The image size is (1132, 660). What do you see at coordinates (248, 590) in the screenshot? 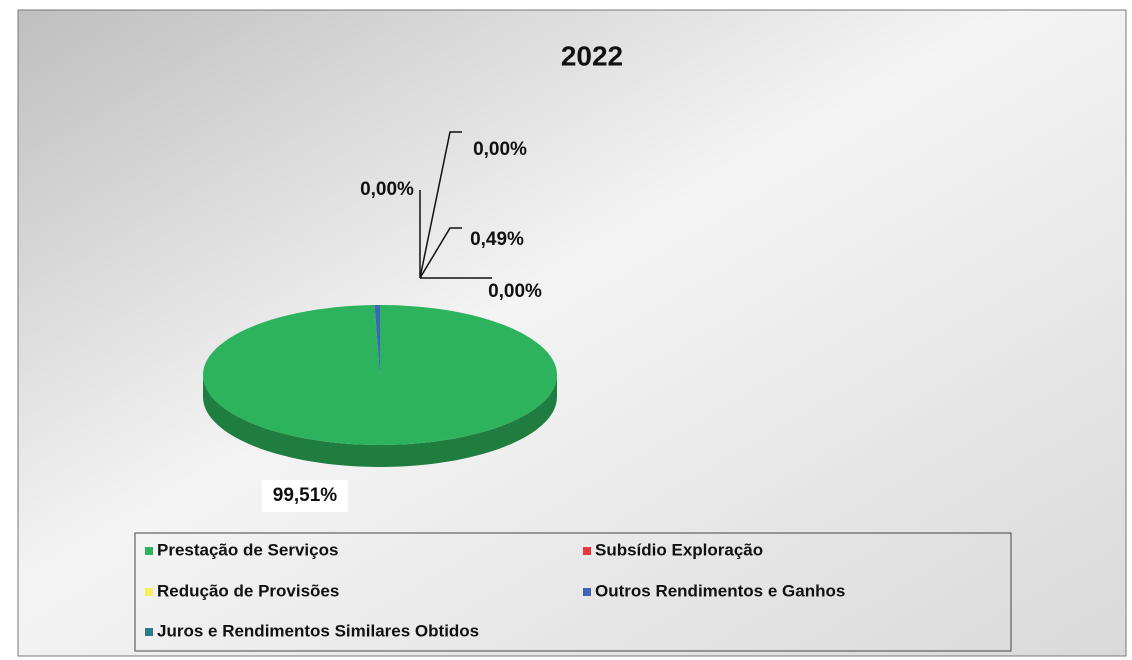
I see `legend-label: Redução de Provisões` at bounding box center [248, 590].